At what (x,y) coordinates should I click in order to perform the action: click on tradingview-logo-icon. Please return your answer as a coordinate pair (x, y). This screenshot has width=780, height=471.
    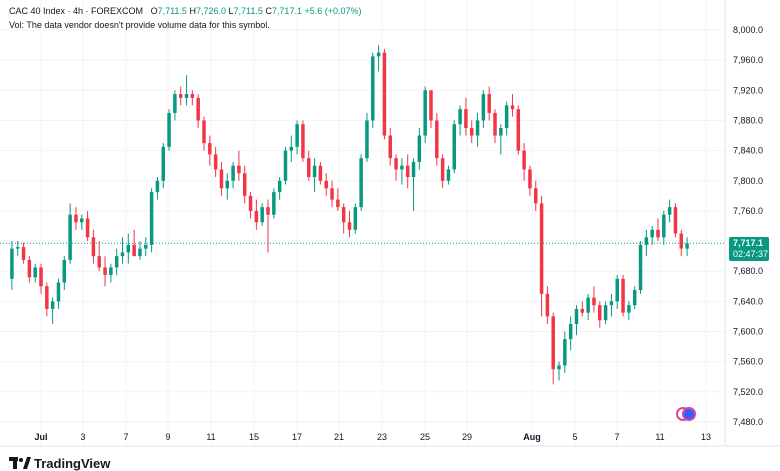
    Looking at the image, I should click on (20, 463).